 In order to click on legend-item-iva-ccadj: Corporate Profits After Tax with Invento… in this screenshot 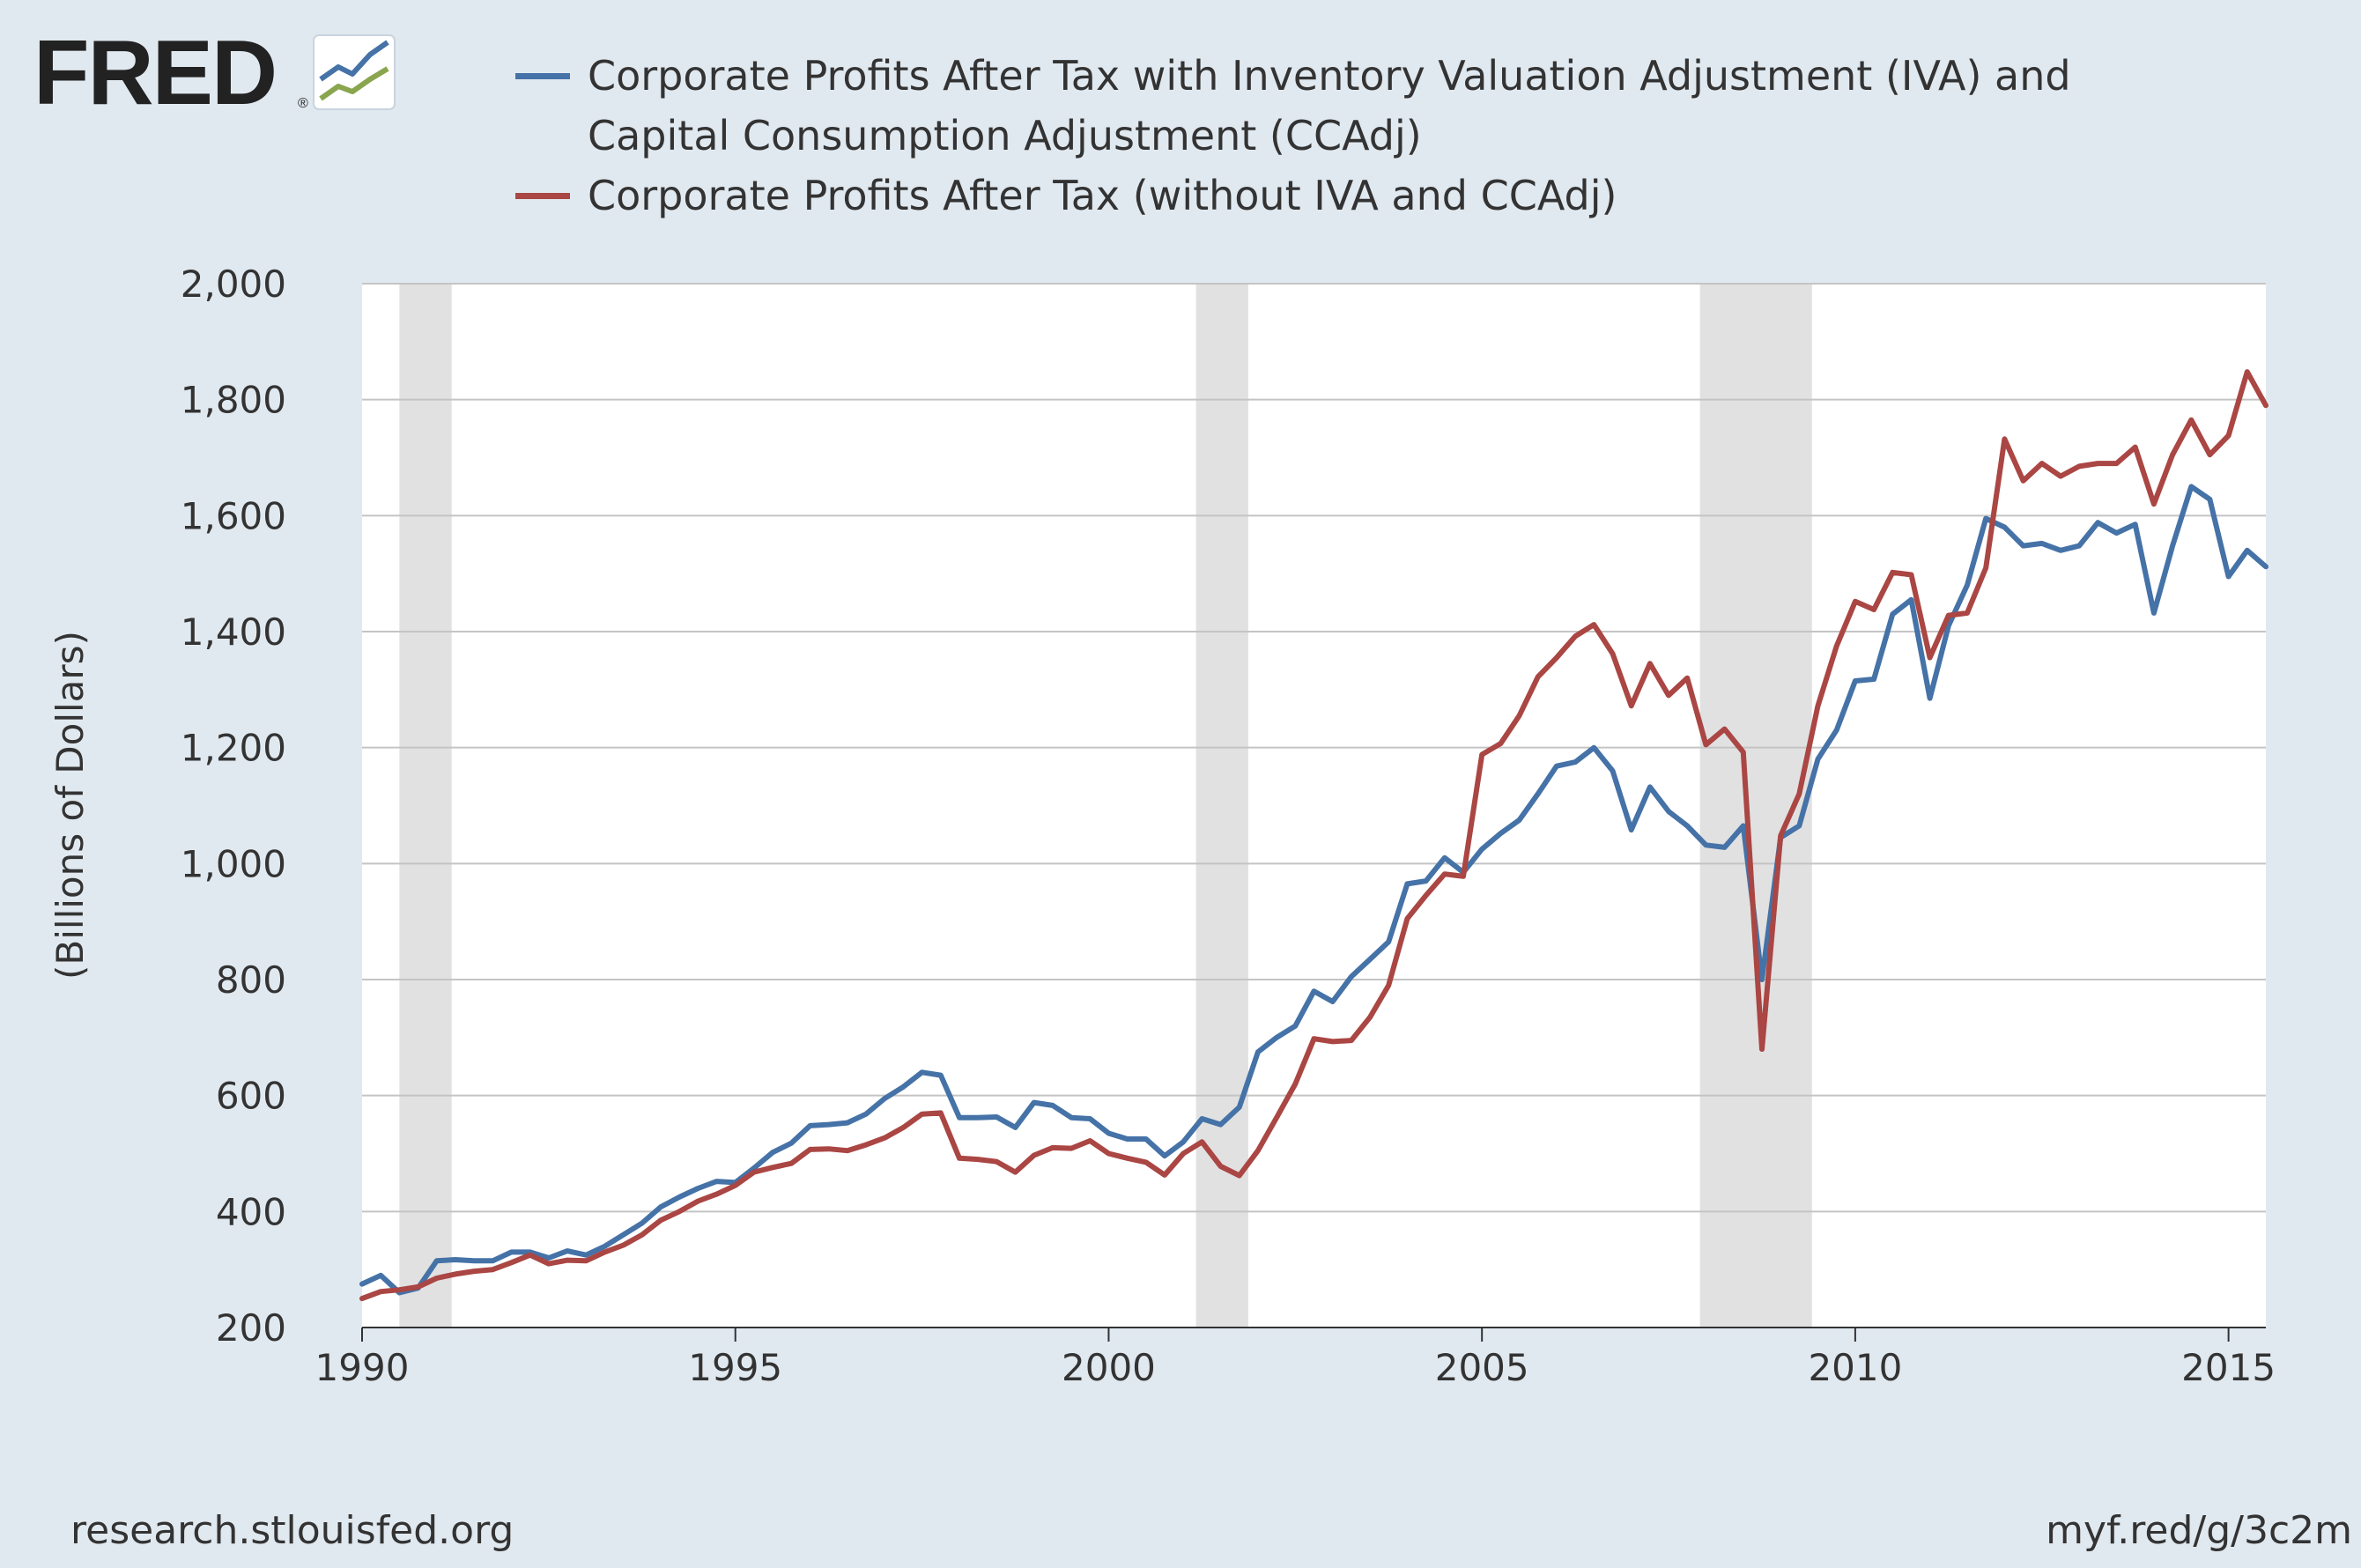, I will do `click(1396, 106)`.